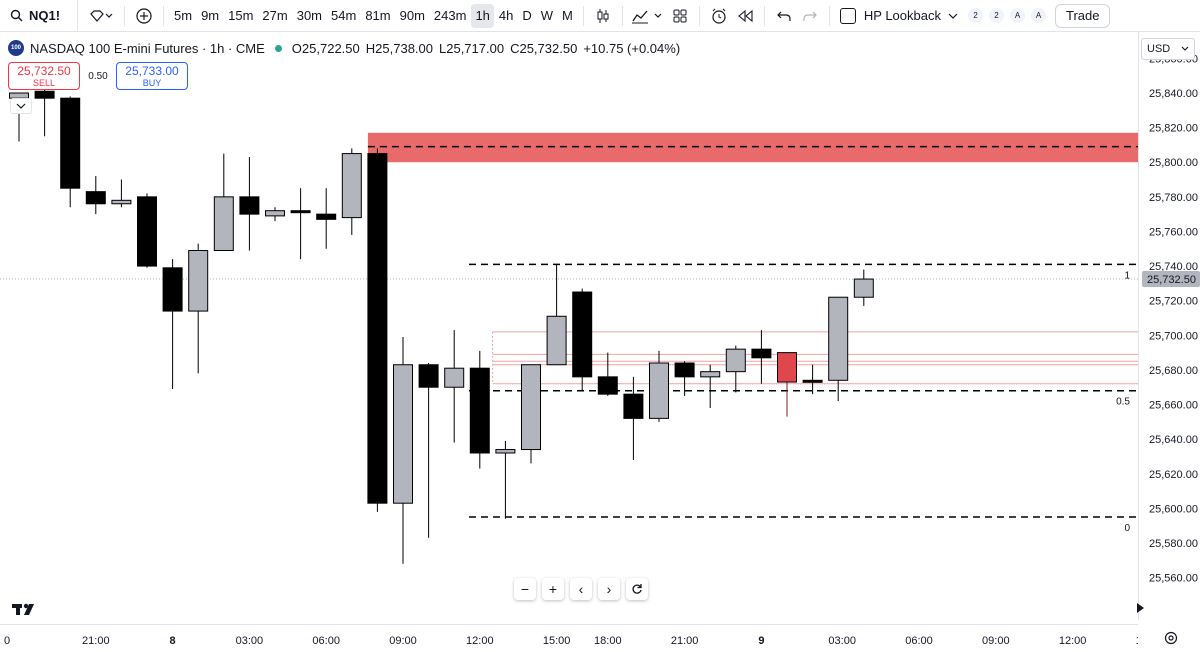  I want to click on sell-button: 25,732.50 SELL, so click(44, 76).